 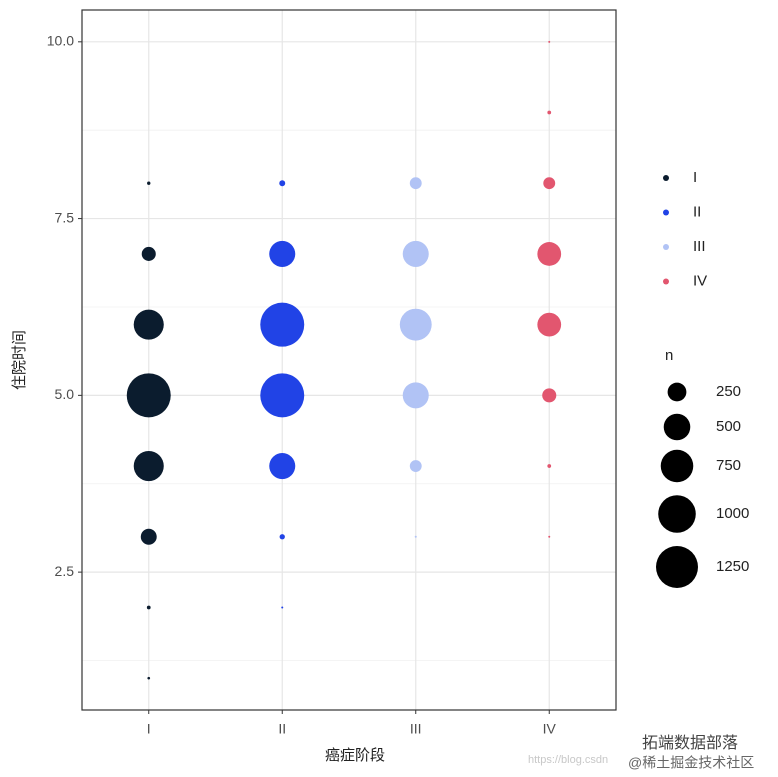 I want to click on legend-label: IV, so click(x=700, y=280).